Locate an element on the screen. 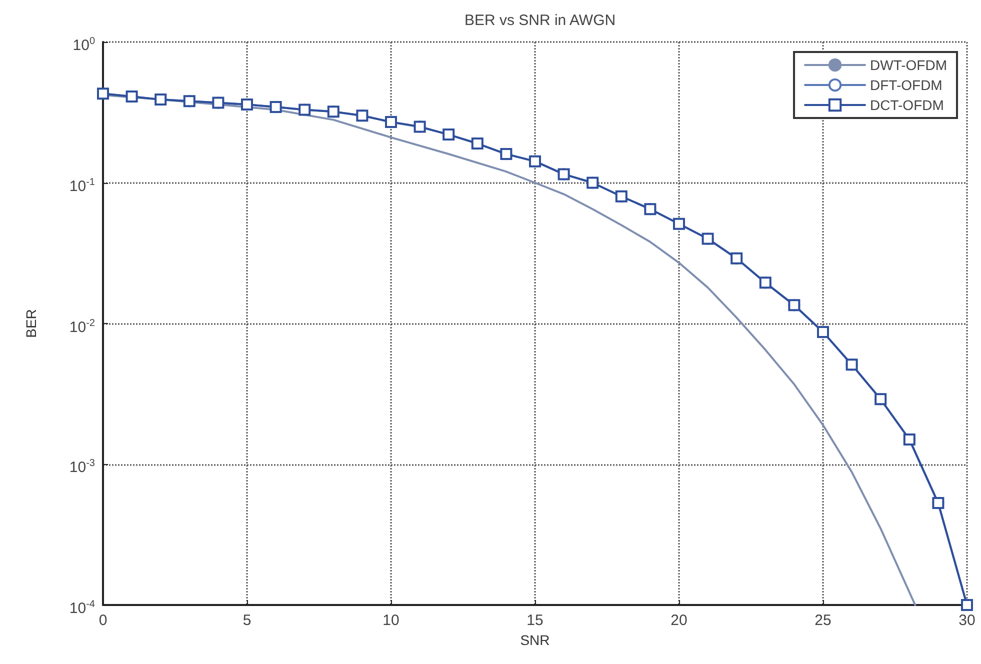  legend-label: DWT-OFDM is located at coordinates (909, 65).